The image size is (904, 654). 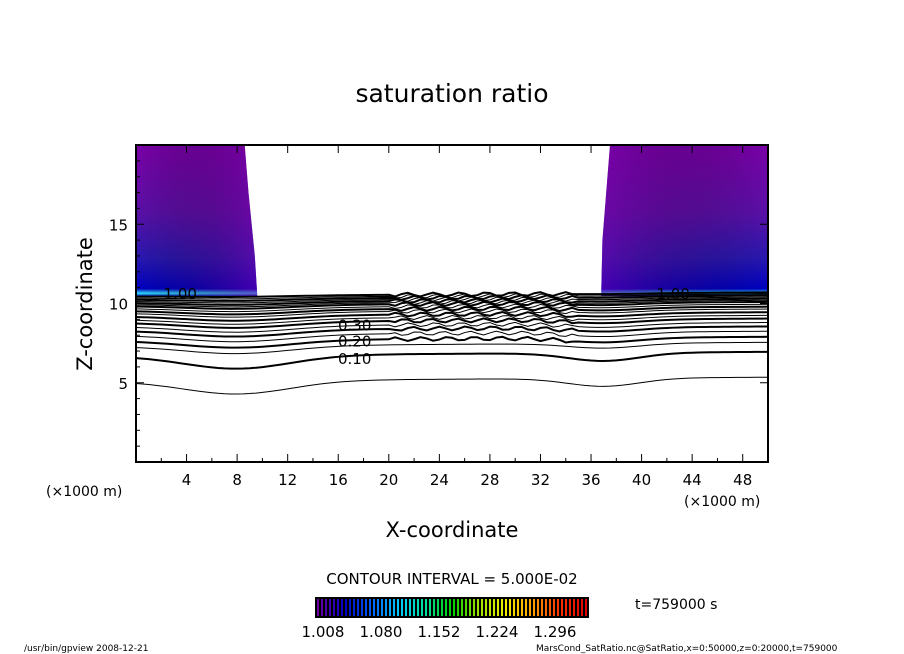 What do you see at coordinates (489, 480) in the screenshot?
I see `x-tick-label: 28` at bounding box center [489, 480].